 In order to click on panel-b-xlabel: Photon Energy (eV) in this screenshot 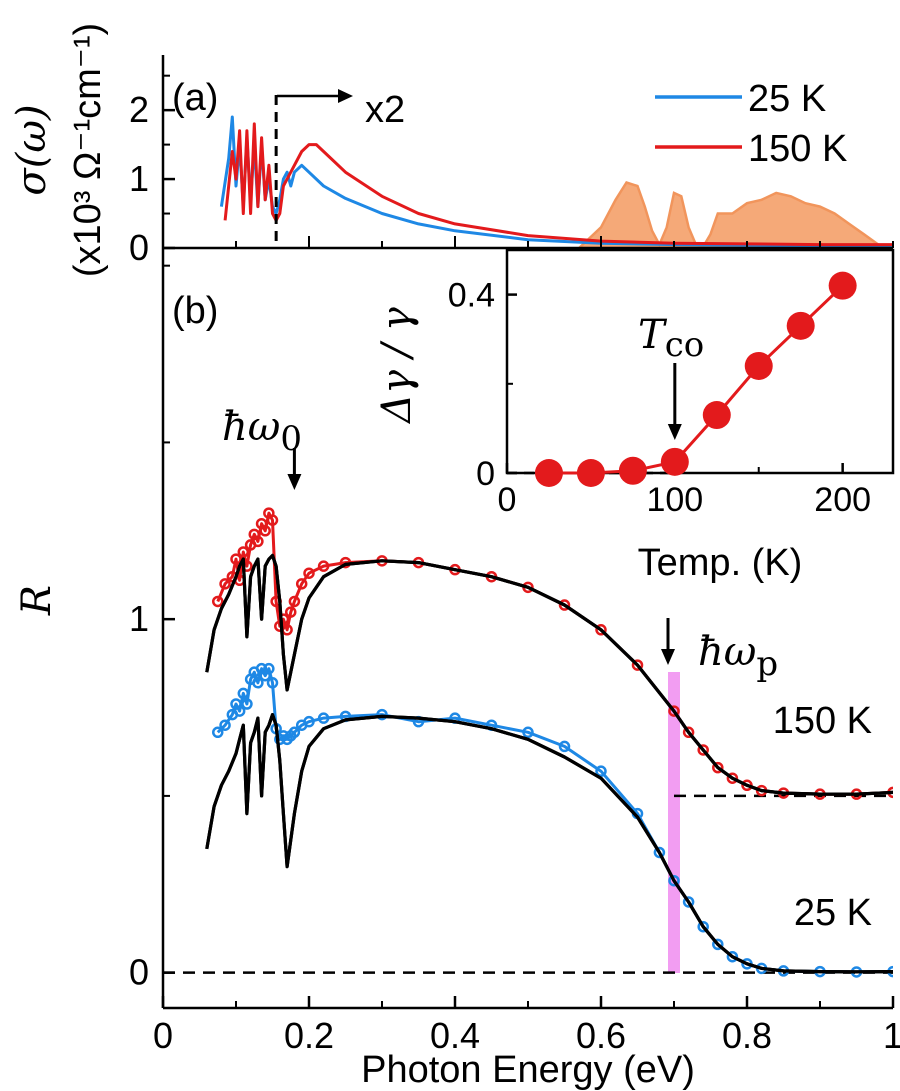, I will do `click(528, 1070)`.